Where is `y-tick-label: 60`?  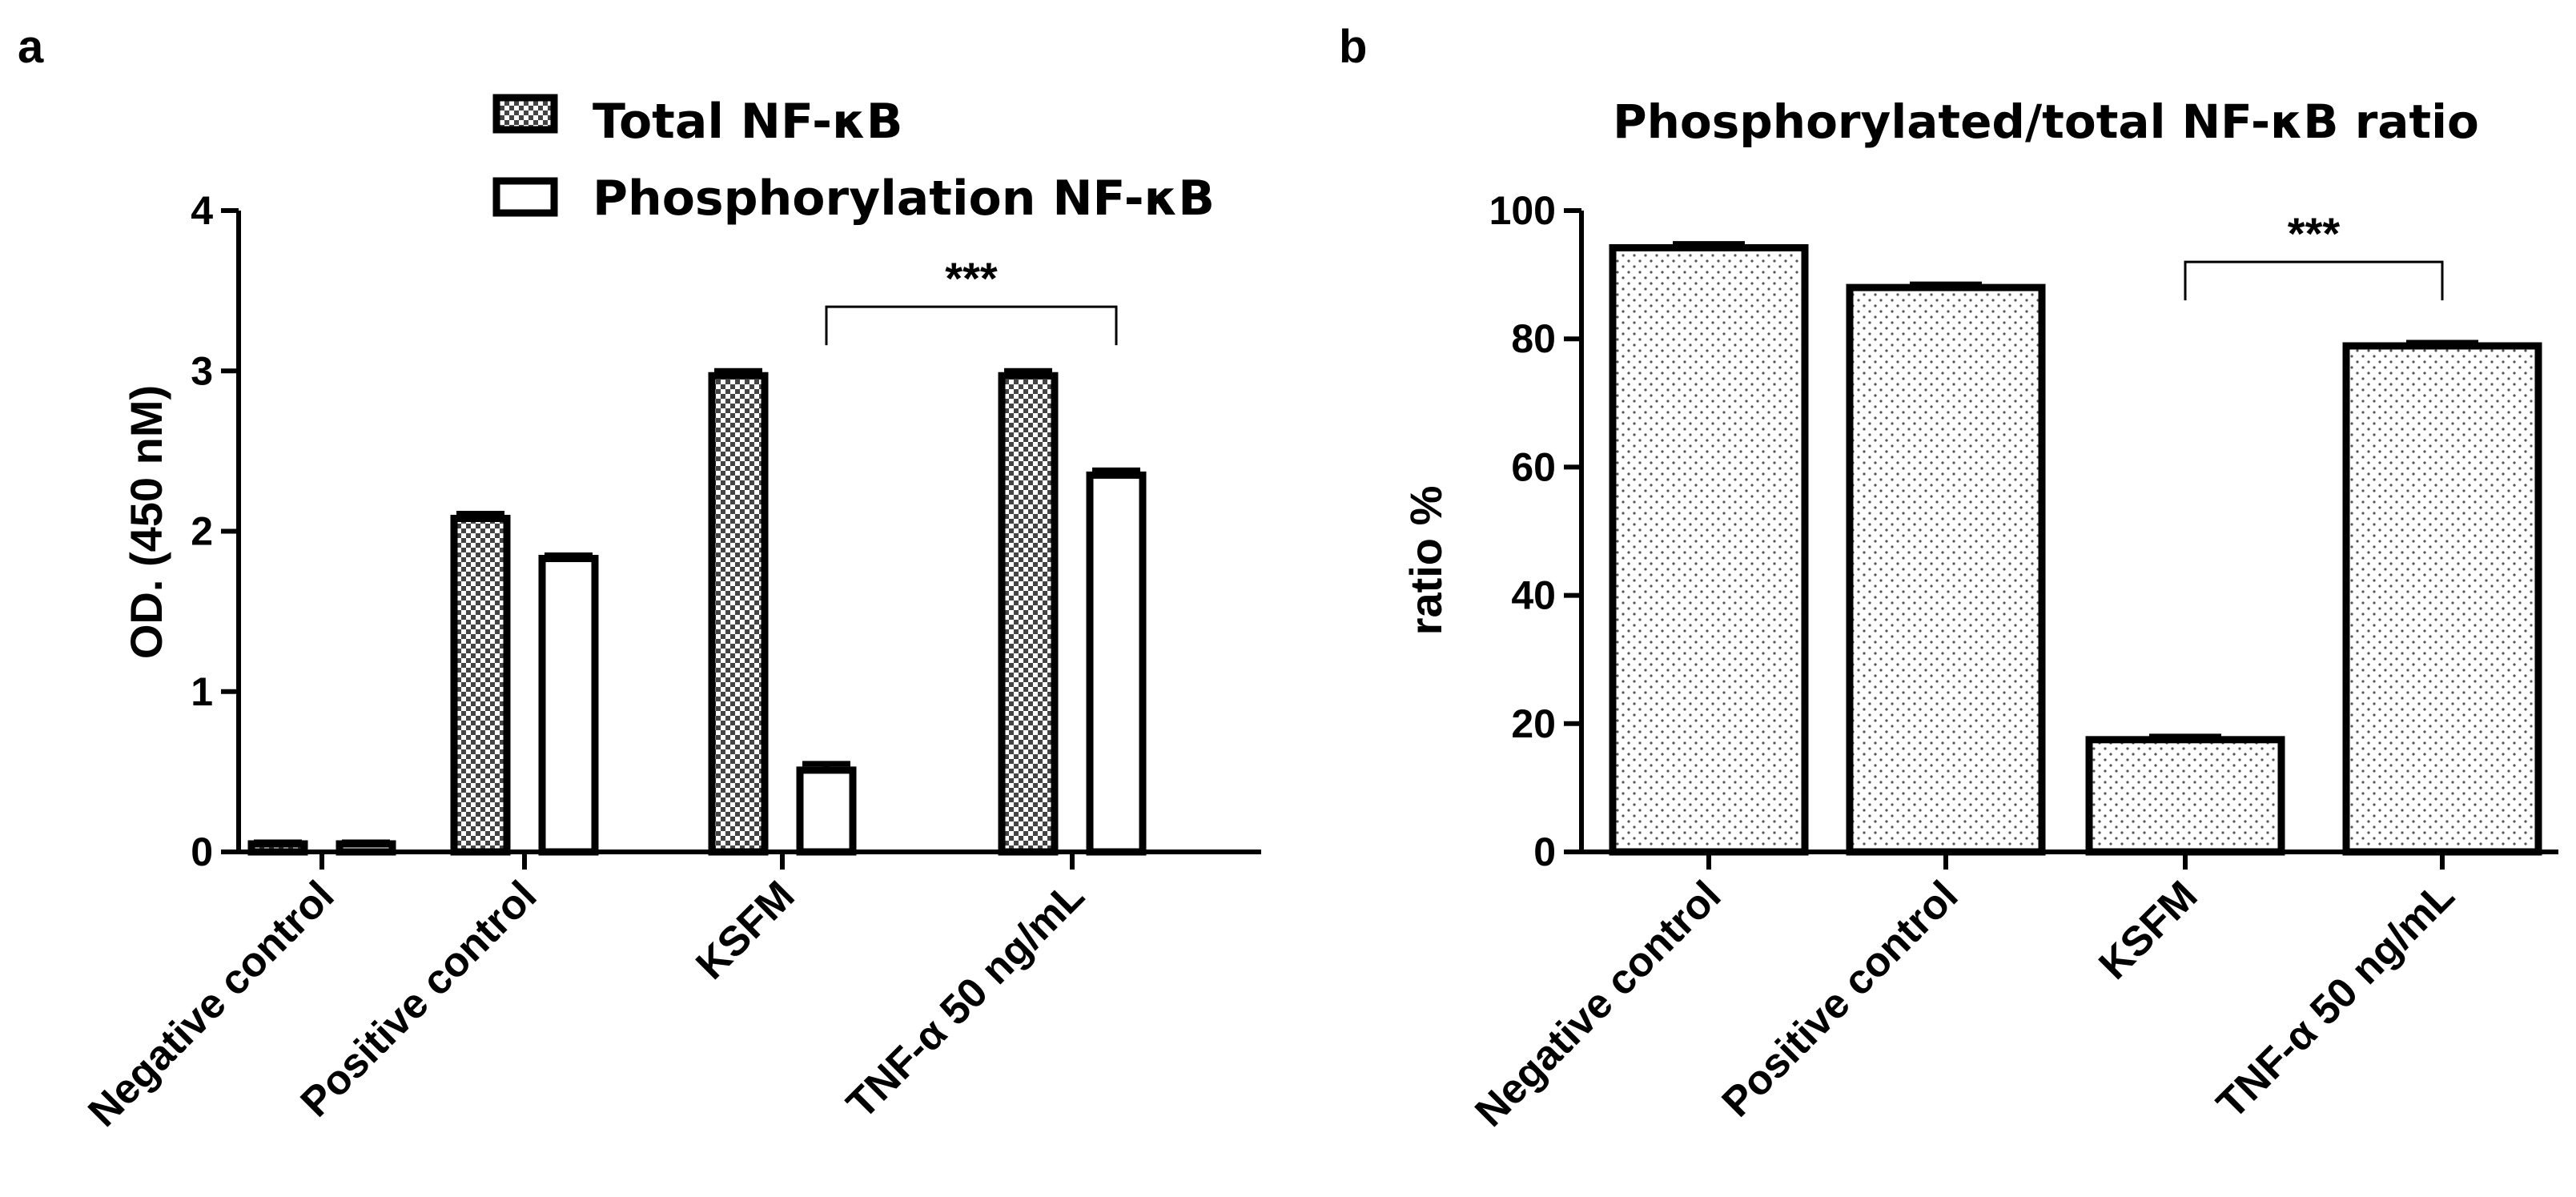 y-tick-label: 60 is located at coordinates (1533, 466).